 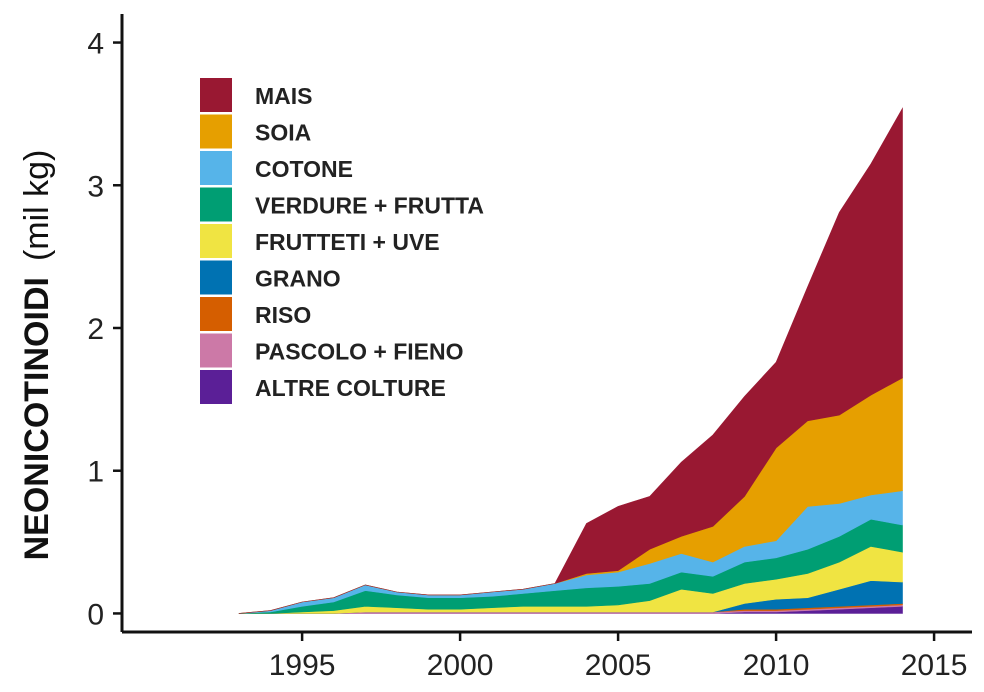 I want to click on legend-swatch-soia, so click(x=216, y=131).